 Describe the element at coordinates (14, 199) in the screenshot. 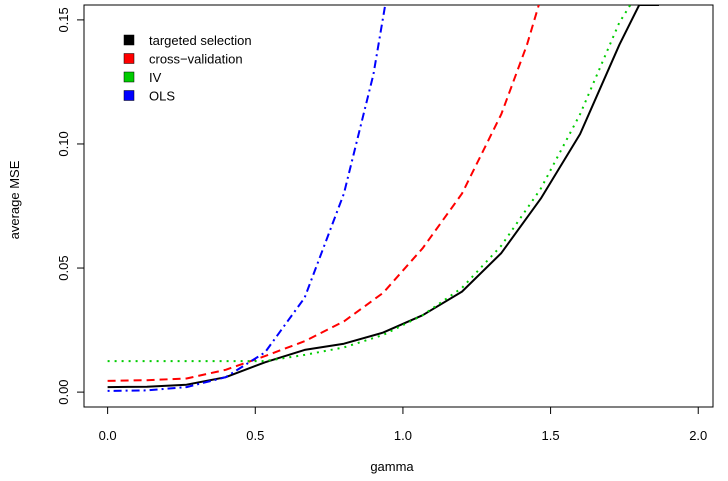

I see `y-axis-title: average MSE` at that location.